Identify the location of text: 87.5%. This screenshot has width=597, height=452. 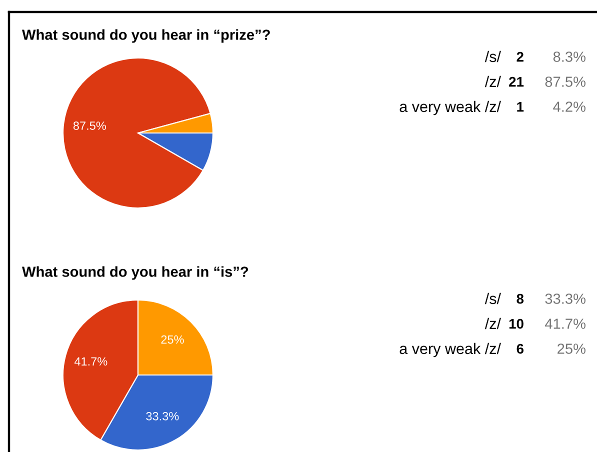
(565, 81).